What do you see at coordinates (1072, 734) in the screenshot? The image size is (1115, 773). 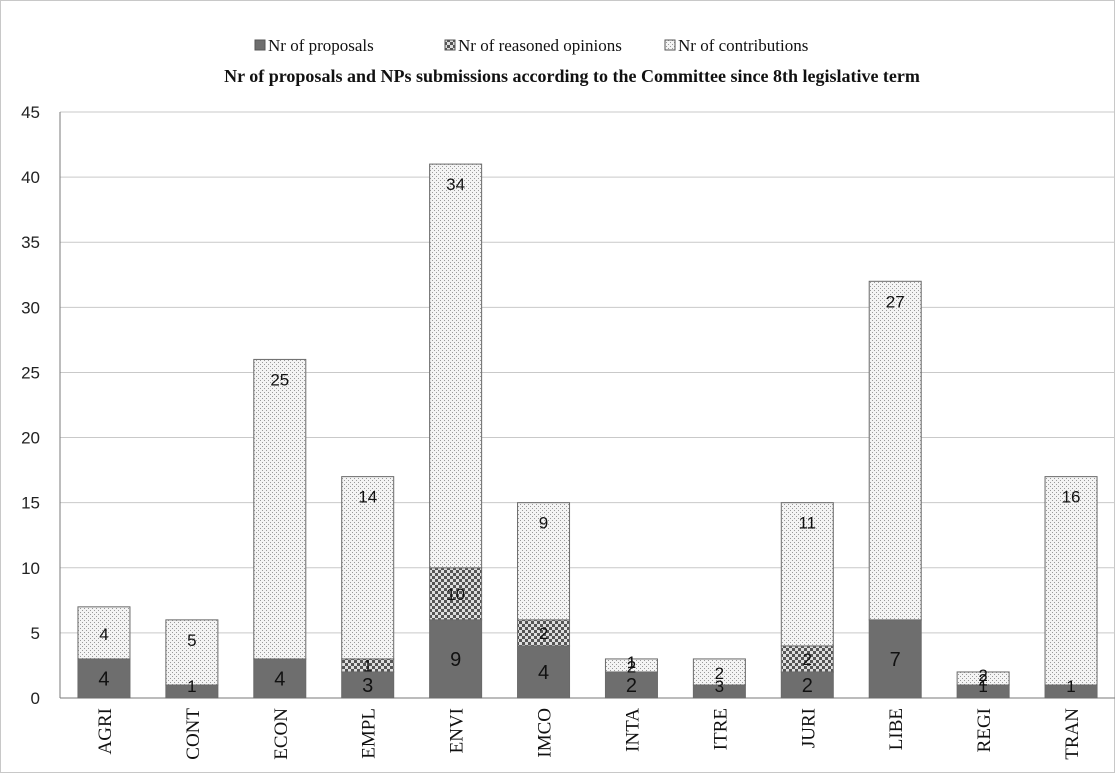 I see `x-tick-label: TRAN` at bounding box center [1072, 734].